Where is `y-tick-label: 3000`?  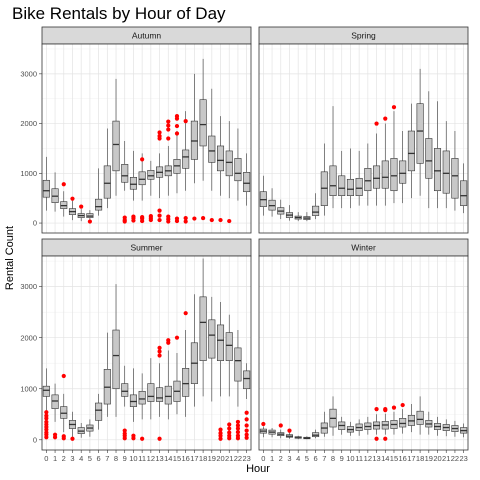
y-tick-label: 3000 is located at coordinates (28, 286).